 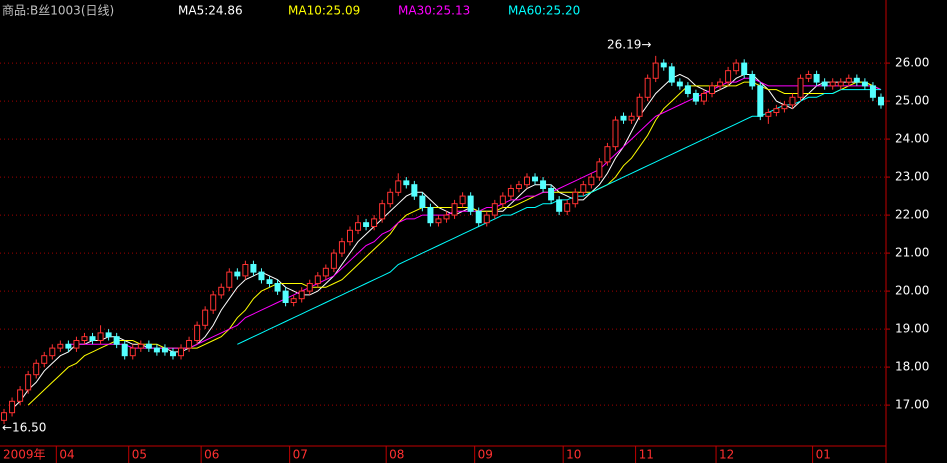 I want to click on x-tick-label: 12, so click(x=726, y=455).